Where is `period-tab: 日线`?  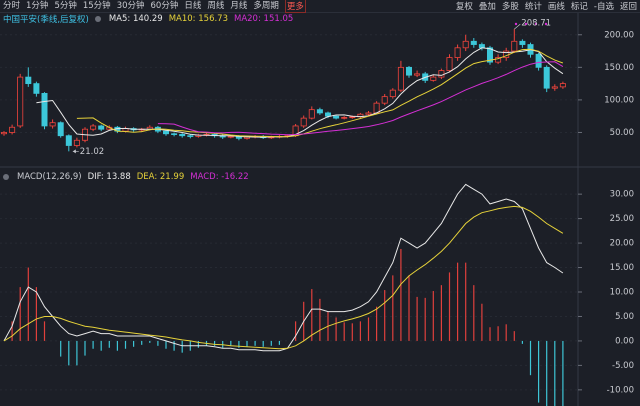
period-tab: 日线 is located at coordinates (193, 6).